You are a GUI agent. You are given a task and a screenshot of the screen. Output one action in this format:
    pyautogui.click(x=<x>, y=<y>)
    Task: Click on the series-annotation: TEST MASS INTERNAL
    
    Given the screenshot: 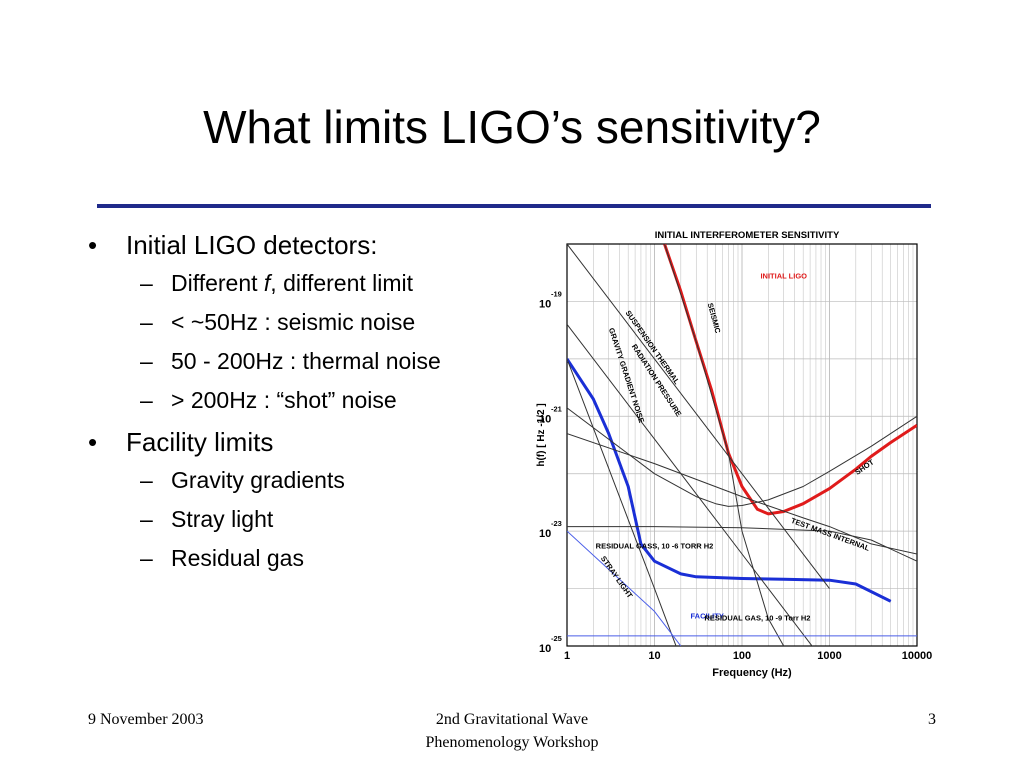 What is the action you would take?
    pyautogui.click(x=830, y=534)
    